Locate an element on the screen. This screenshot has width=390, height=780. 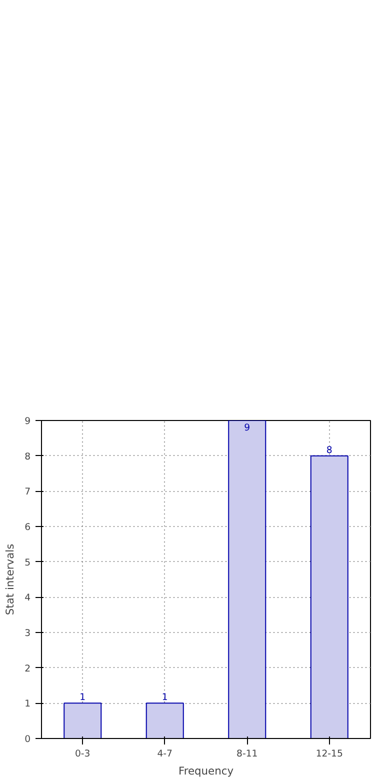
y-tick-label: 5 is located at coordinates (27, 562).